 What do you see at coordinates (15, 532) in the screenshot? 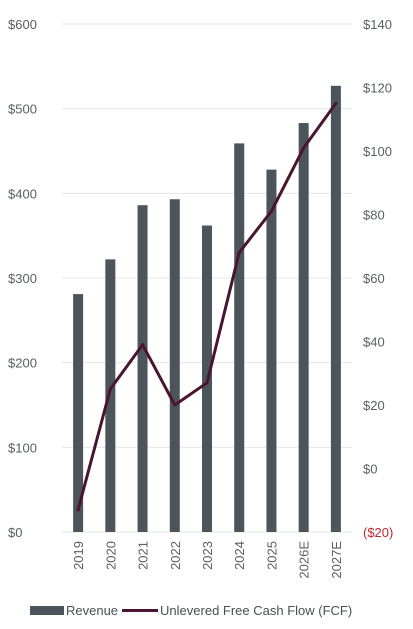
I see `left-tick-label: $0` at bounding box center [15, 532].